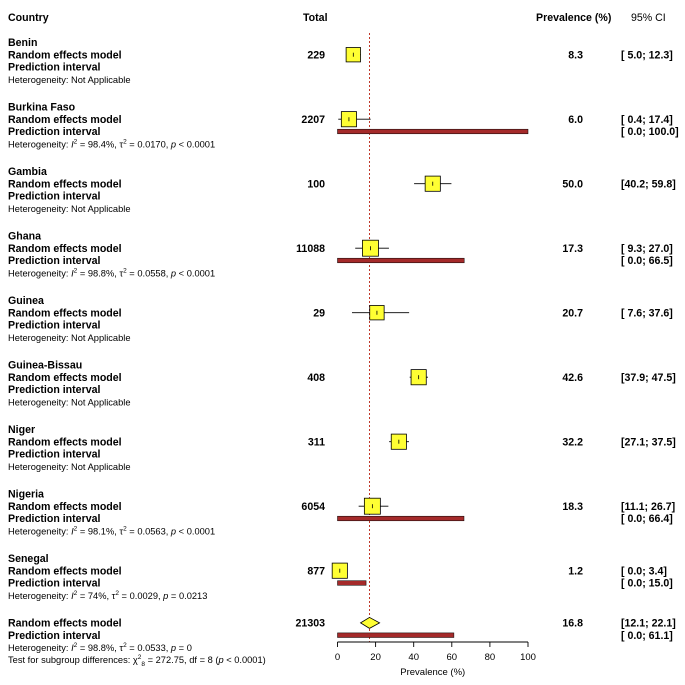  I want to click on estimate-value: 1.2, so click(575, 571).